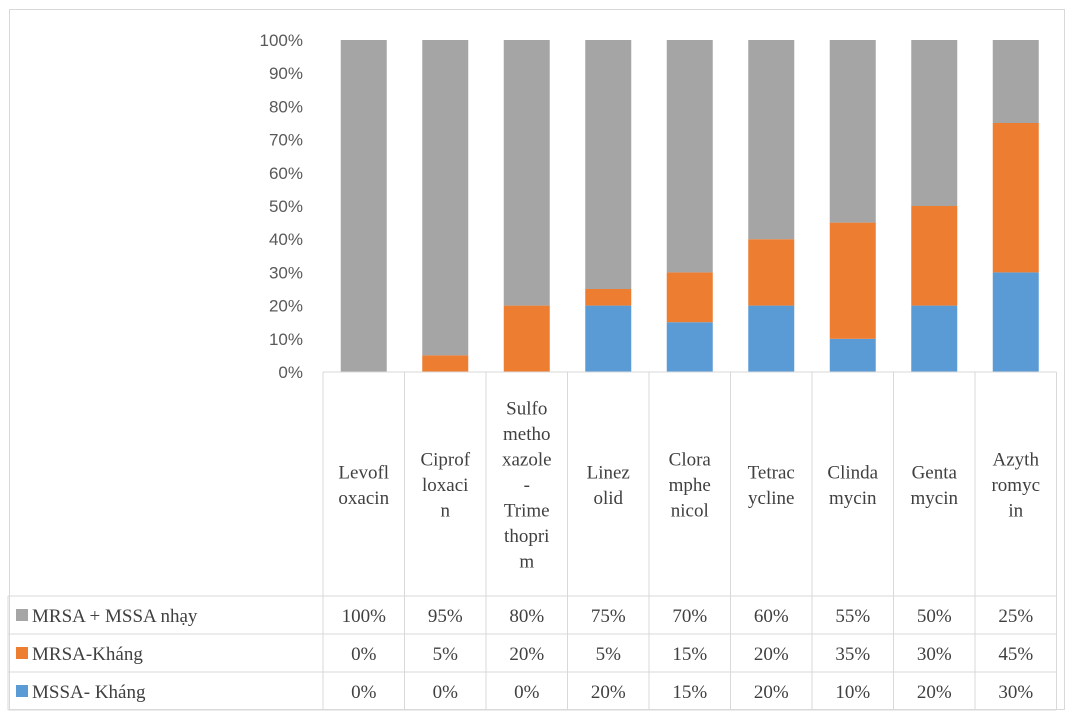 This screenshot has width=1073, height=715. Describe the element at coordinates (363, 498) in the screenshot. I see `category-label-line: oxacin` at that location.